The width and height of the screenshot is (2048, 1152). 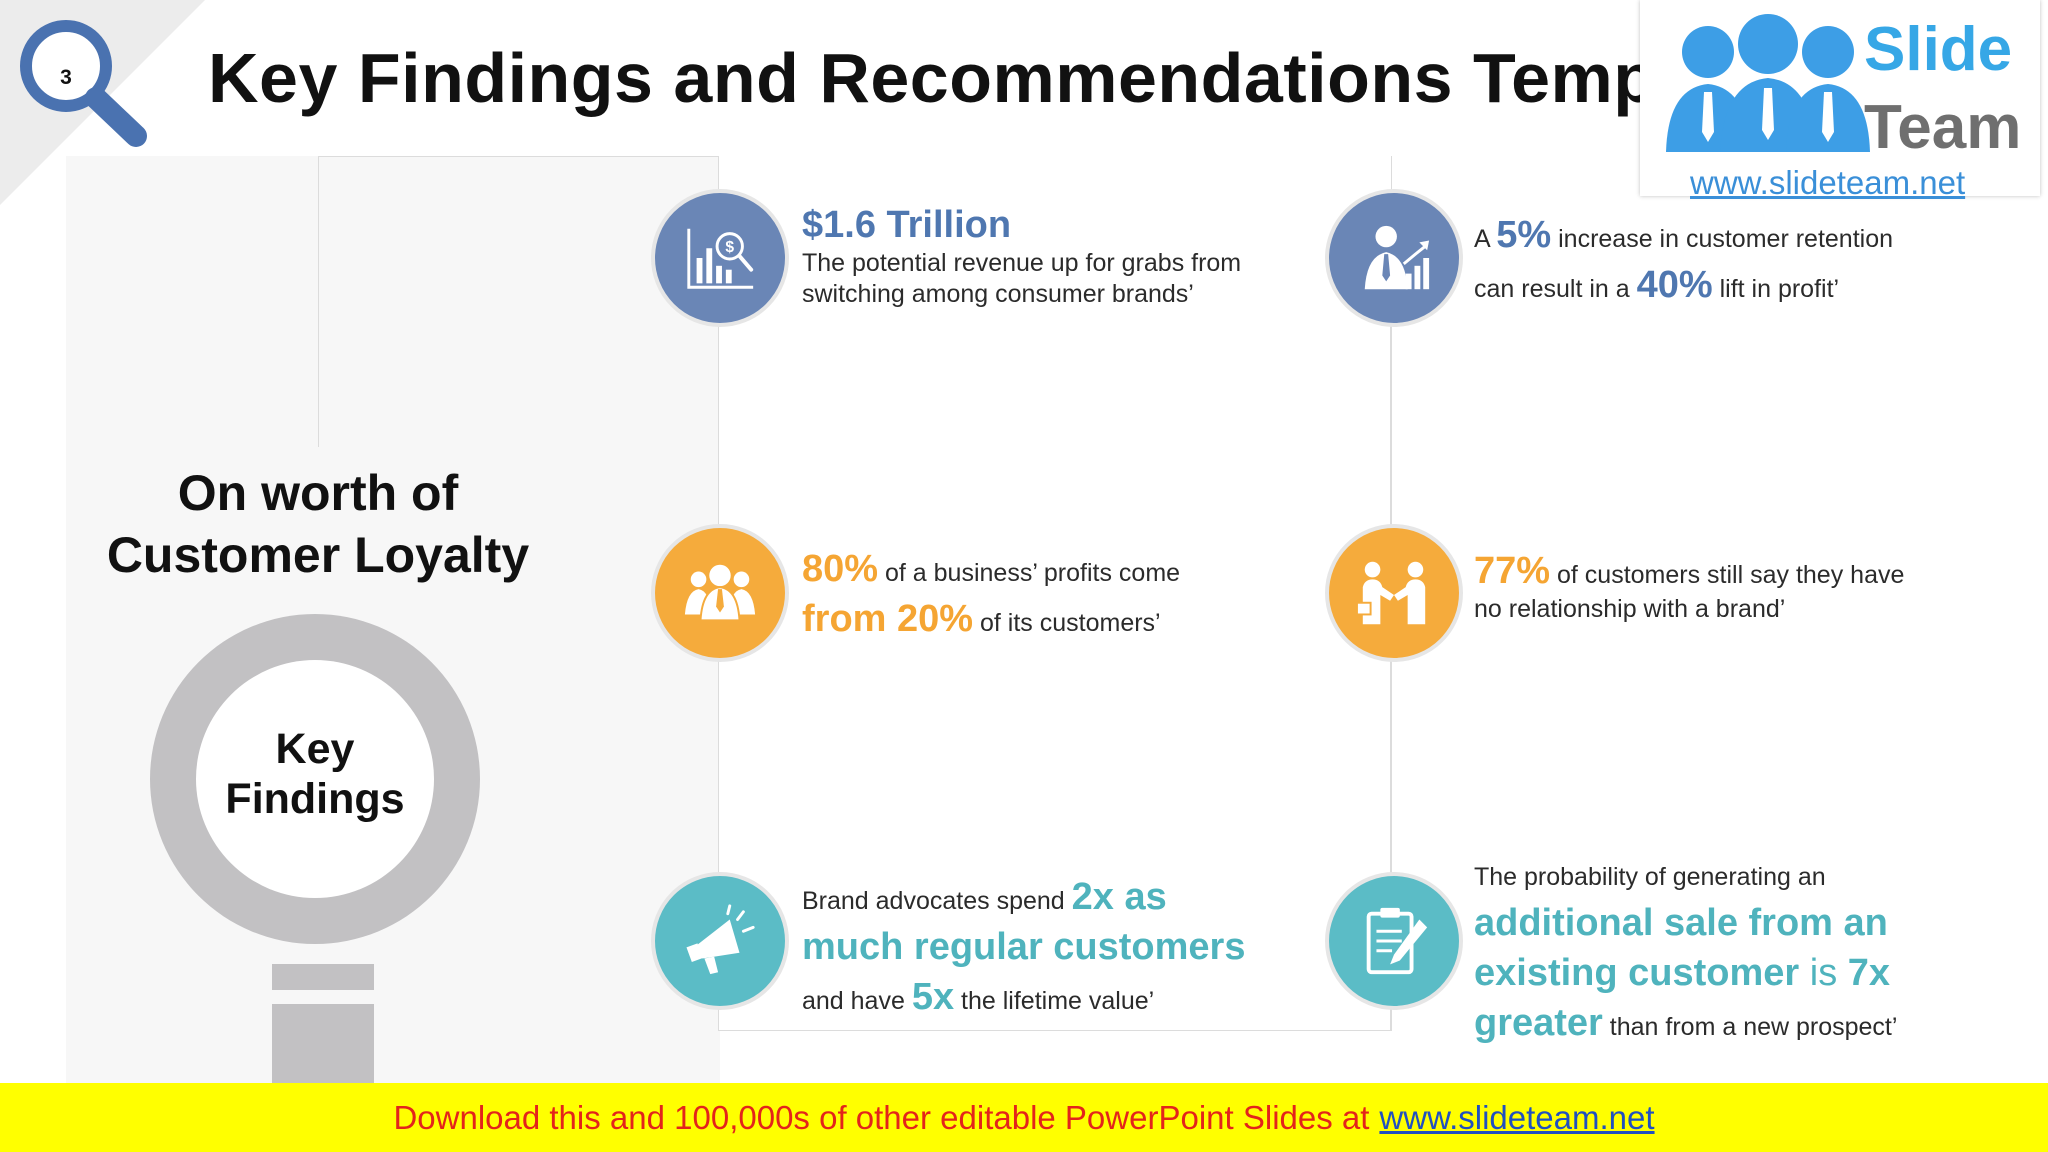 What do you see at coordinates (1681, 923) in the screenshot?
I see `f6-stat-line-1: additional sale from an` at bounding box center [1681, 923].